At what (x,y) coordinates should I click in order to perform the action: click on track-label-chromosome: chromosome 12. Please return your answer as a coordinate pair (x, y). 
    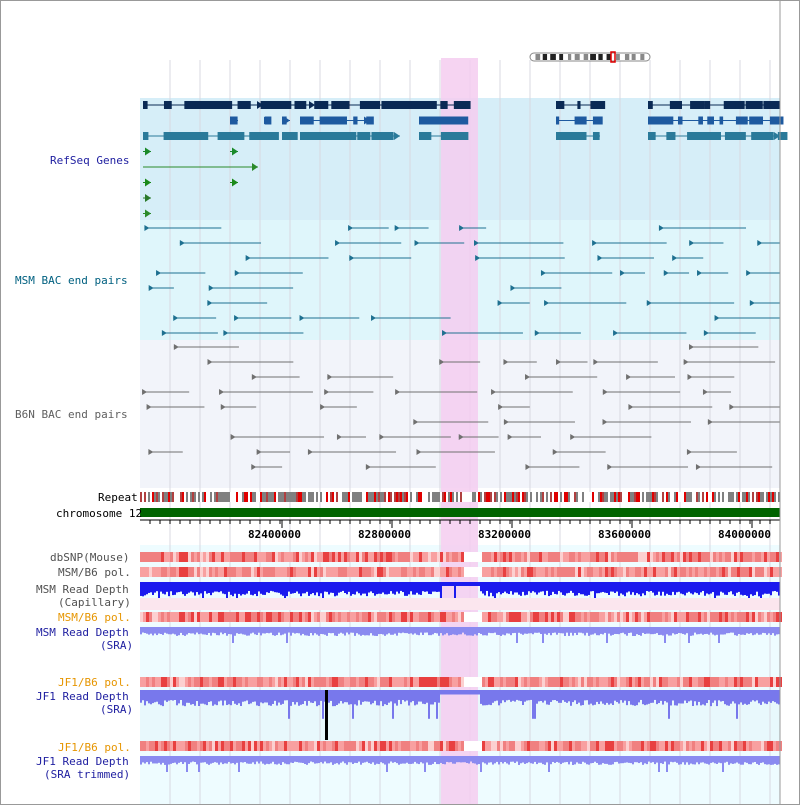
    Looking at the image, I should click on (99, 513).